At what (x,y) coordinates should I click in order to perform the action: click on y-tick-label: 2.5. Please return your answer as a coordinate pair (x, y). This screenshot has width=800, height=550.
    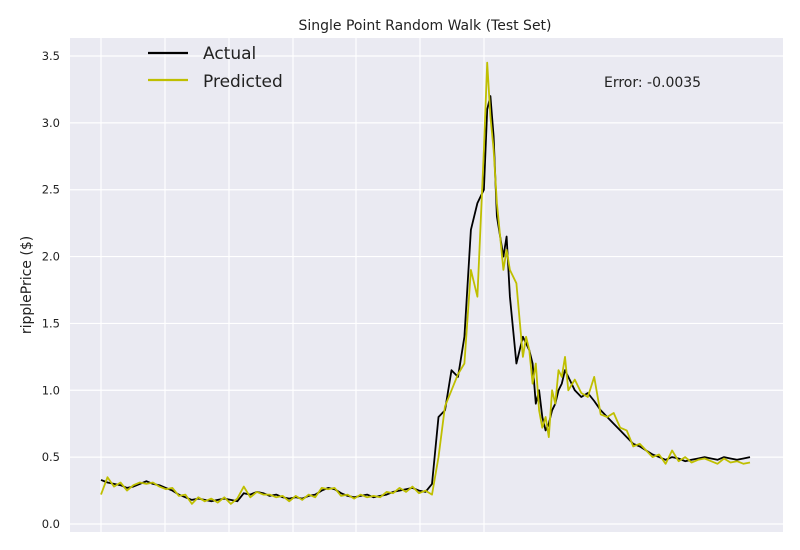
    Looking at the image, I should click on (51, 190).